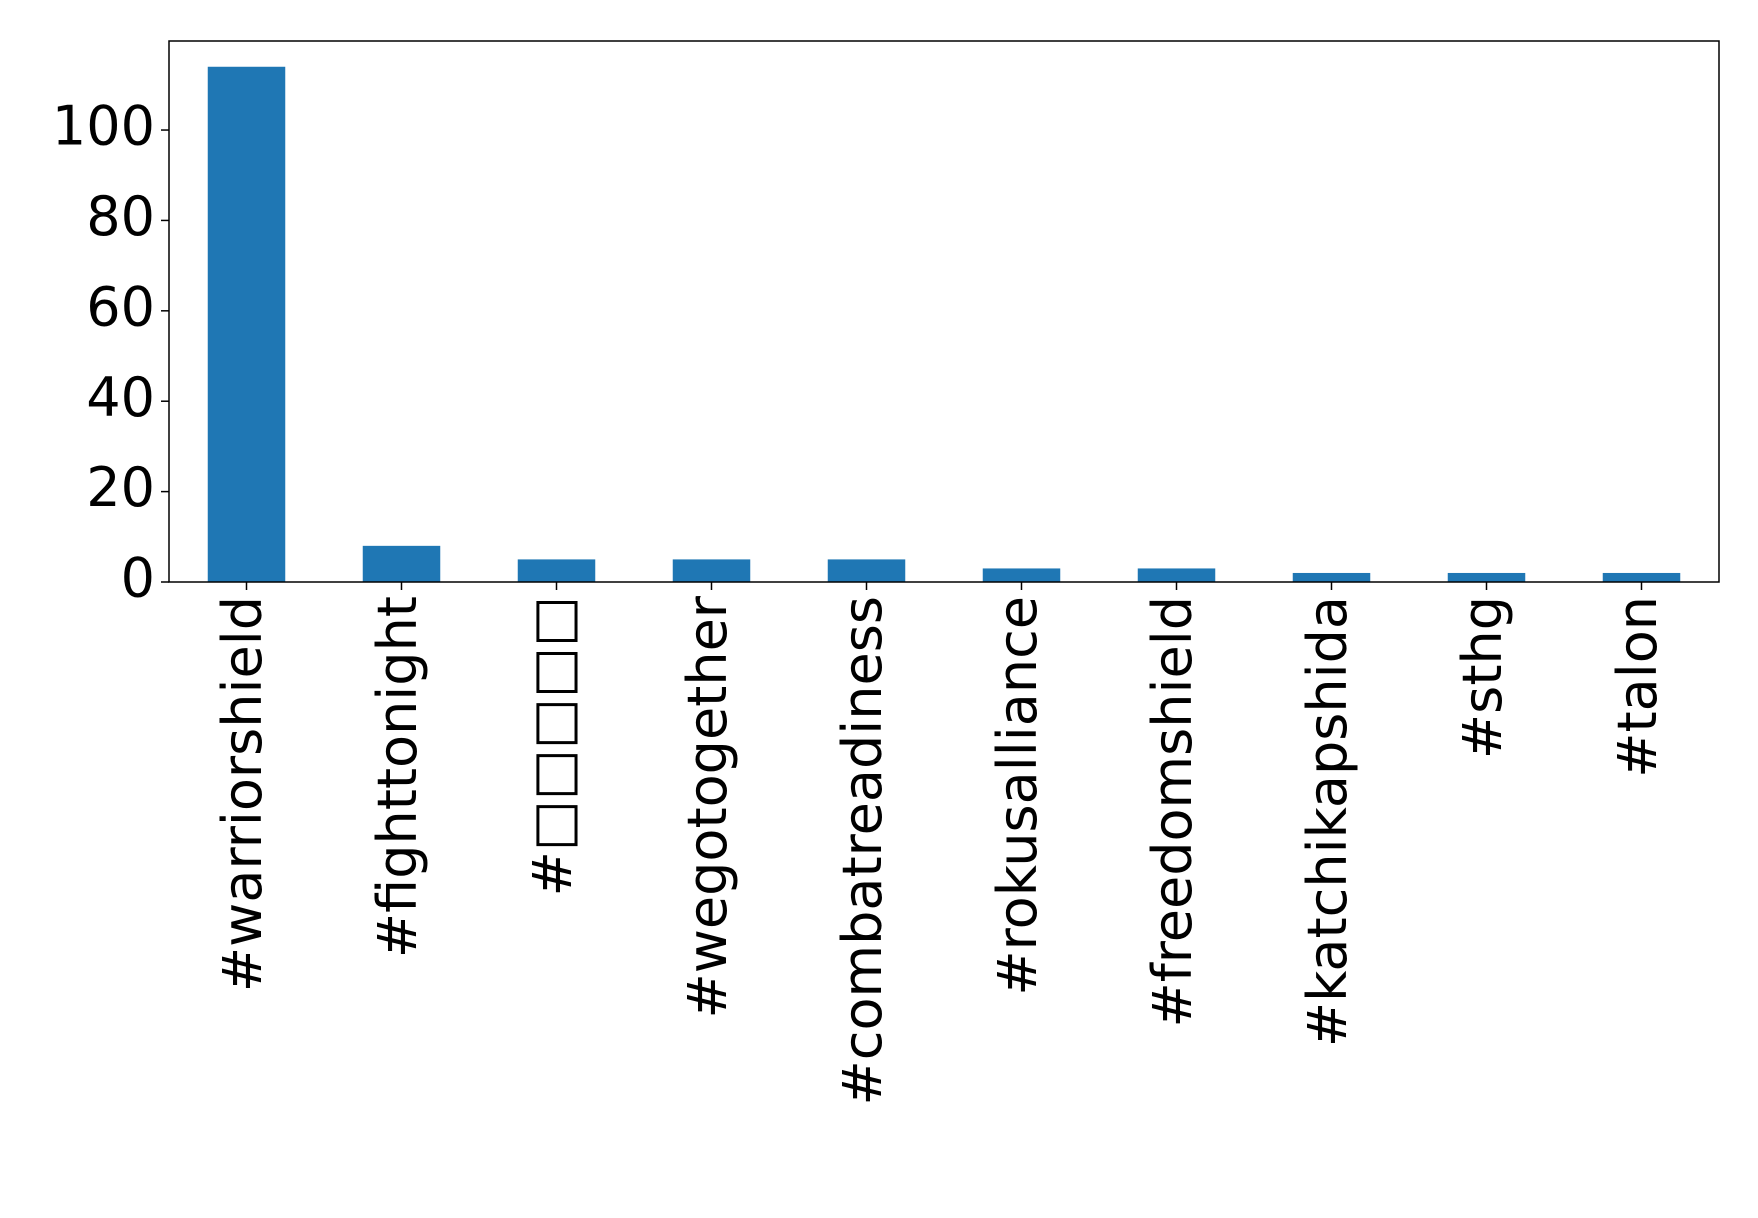 This screenshot has width=1758, height=1218. What do you see at coordinates (1172, 812) in the screenshot?
I see `x-tick-label: #freedomshield` at bounding box center [1172, 812].